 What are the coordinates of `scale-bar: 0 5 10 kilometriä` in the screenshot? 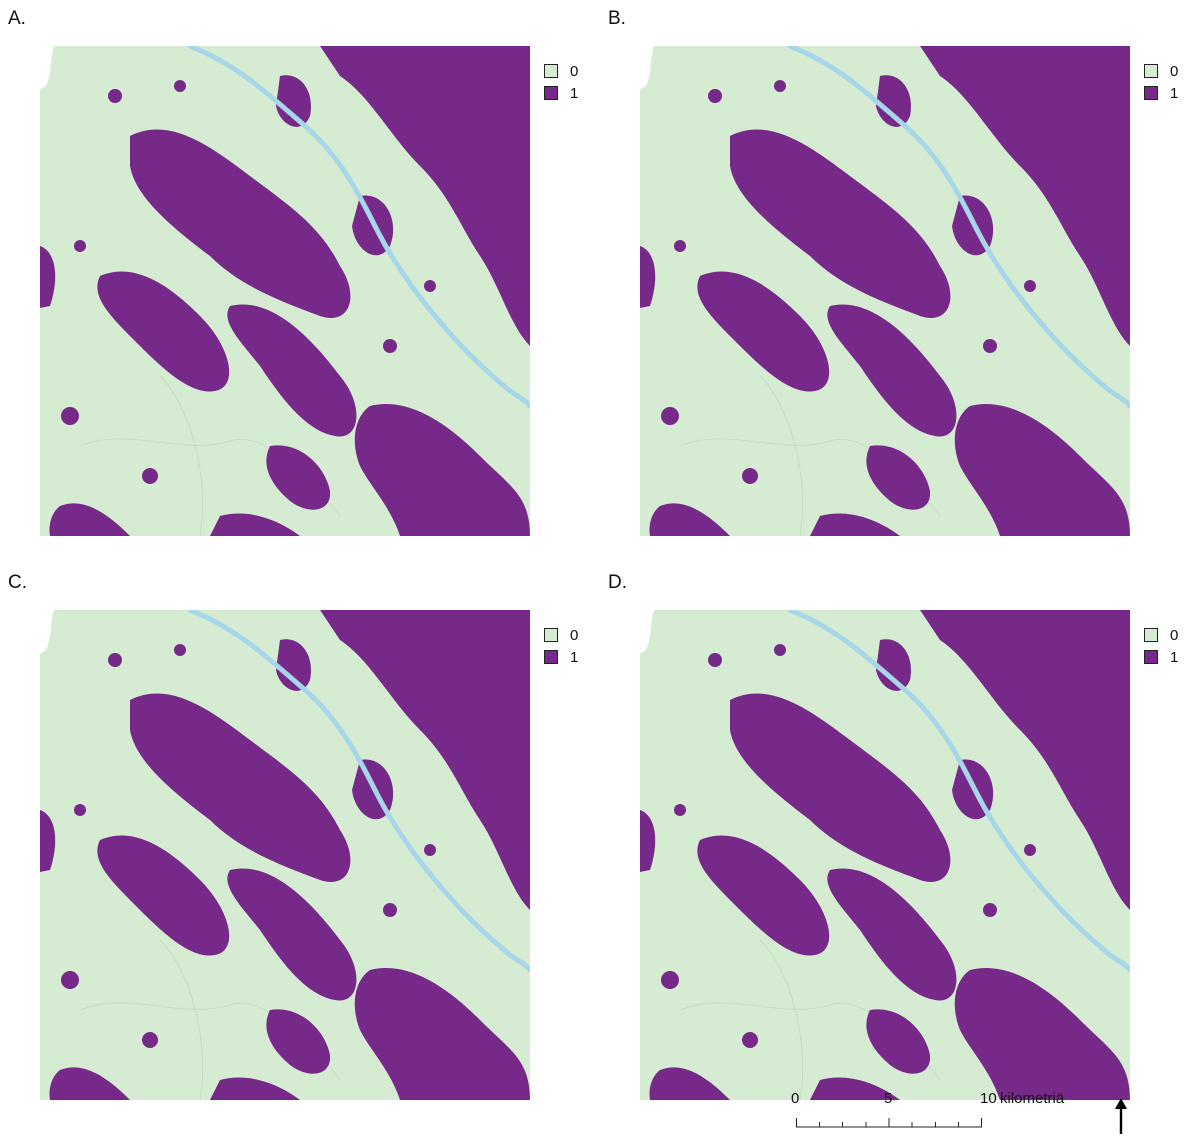 It's located at (960, 1112).